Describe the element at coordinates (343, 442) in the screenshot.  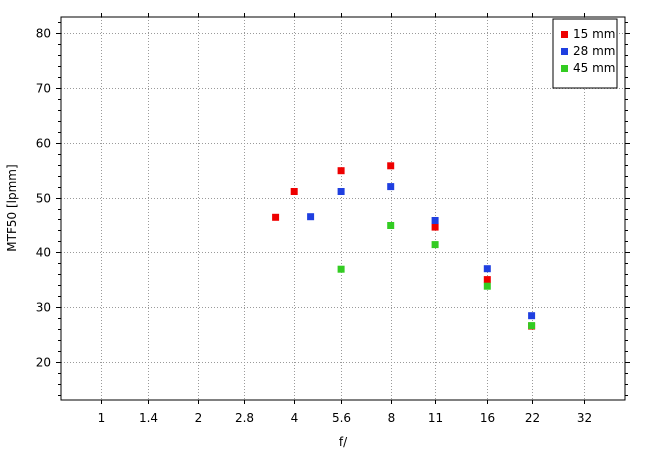
I see `x-axis-label: f/` at that location.